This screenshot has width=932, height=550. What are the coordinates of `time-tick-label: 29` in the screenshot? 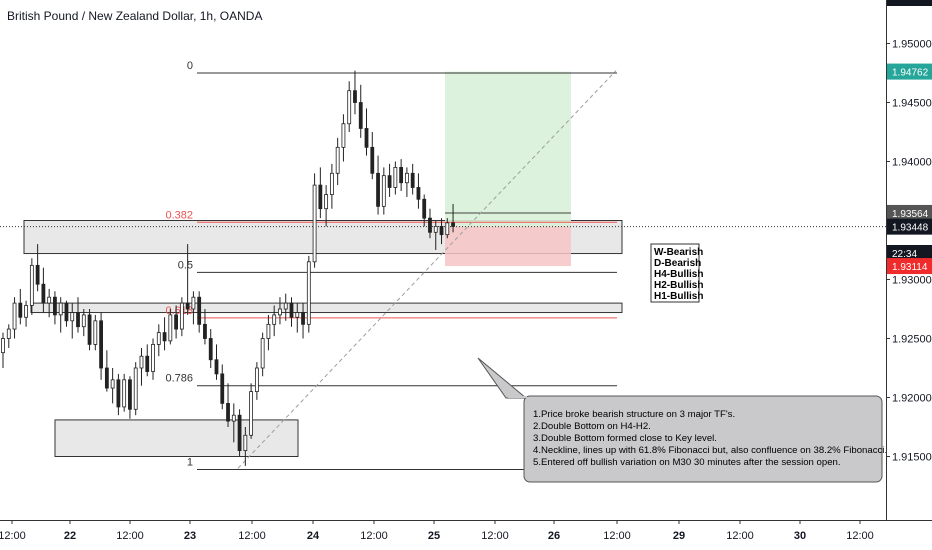 It's located at (679, 536).